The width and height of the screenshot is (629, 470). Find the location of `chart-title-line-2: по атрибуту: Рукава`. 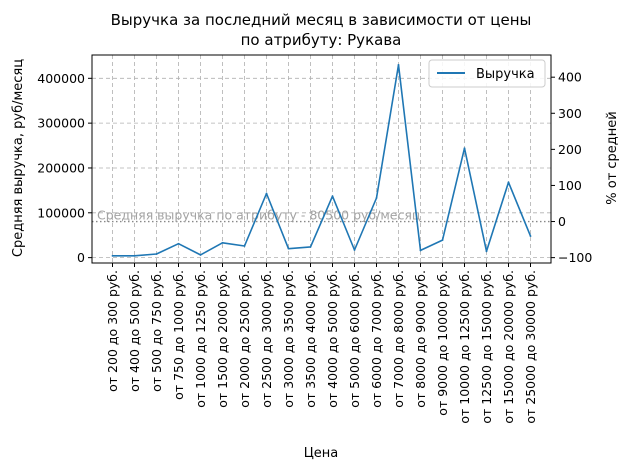

chart-title-line-2: по атрибуту: Рукава is located at coordinates (321, 40).